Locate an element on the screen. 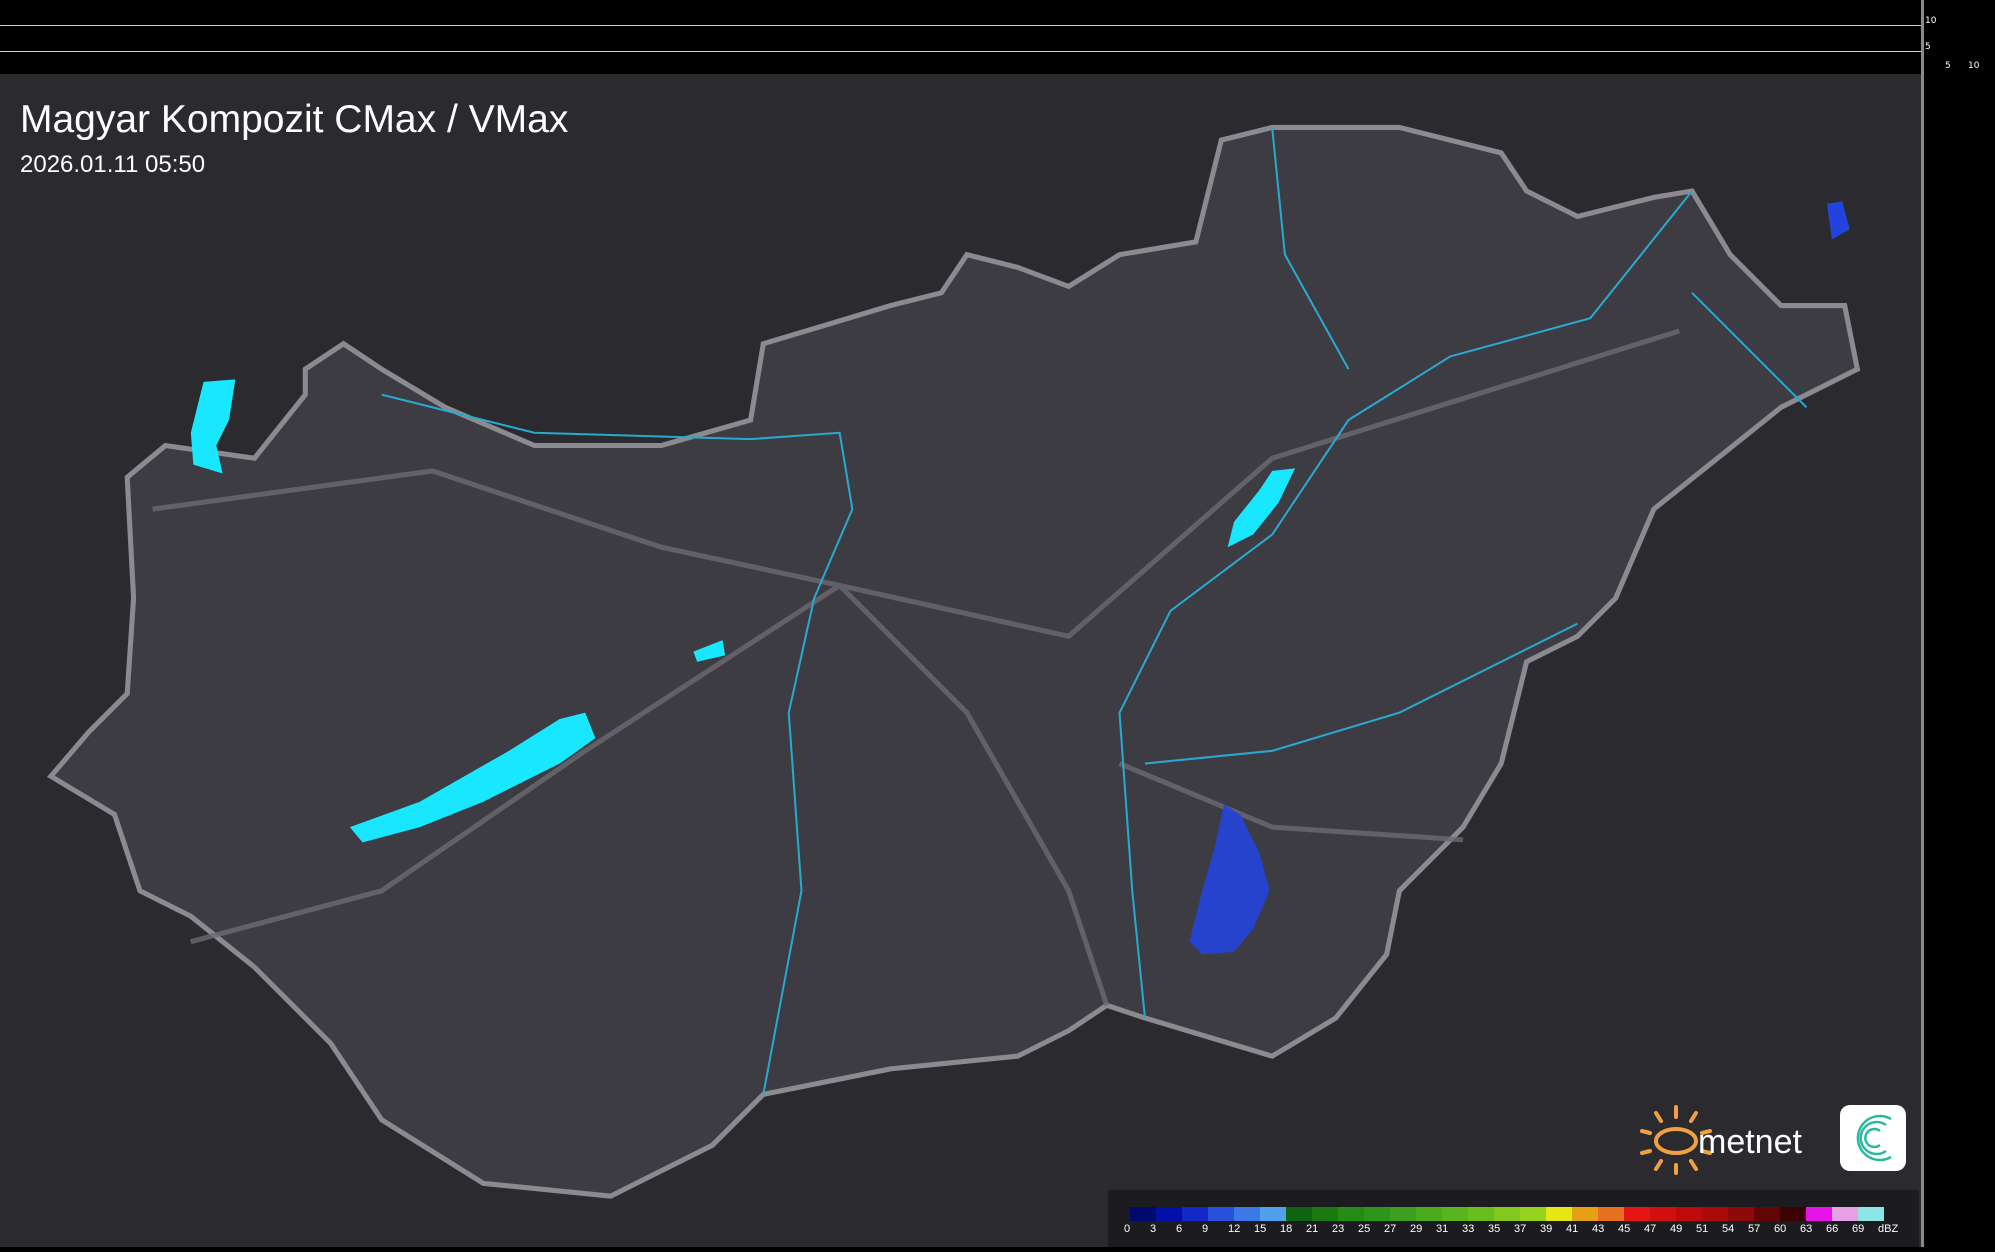 The image size is (1995, 1252). legend-label: 31 is located at coordinates (1442, 1229).